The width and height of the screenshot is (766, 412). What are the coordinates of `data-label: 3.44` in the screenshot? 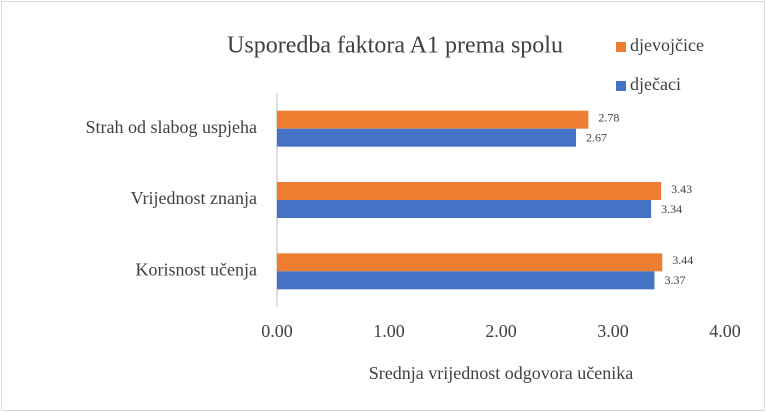 It's located at (682, 260).